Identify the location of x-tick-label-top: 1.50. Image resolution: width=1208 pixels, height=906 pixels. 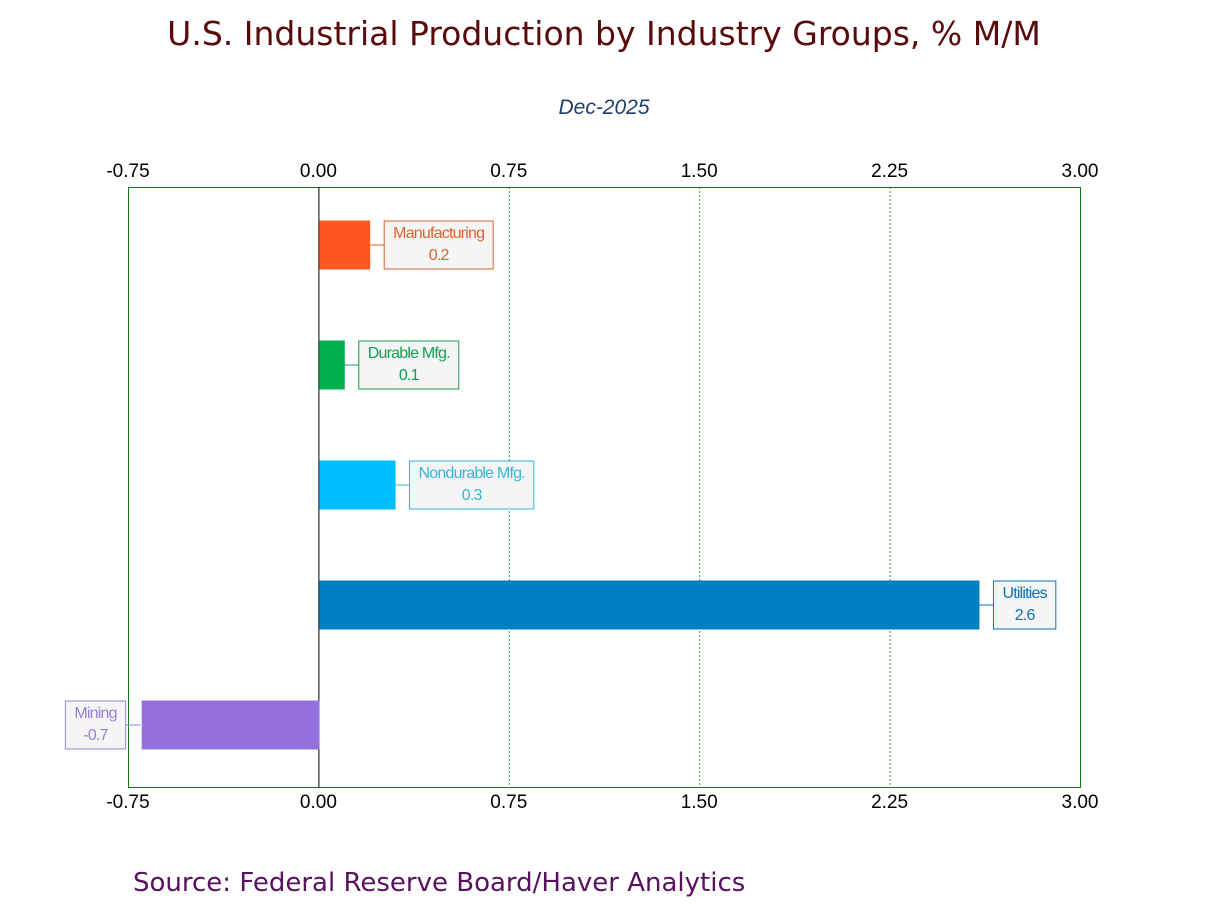
(699, 171).